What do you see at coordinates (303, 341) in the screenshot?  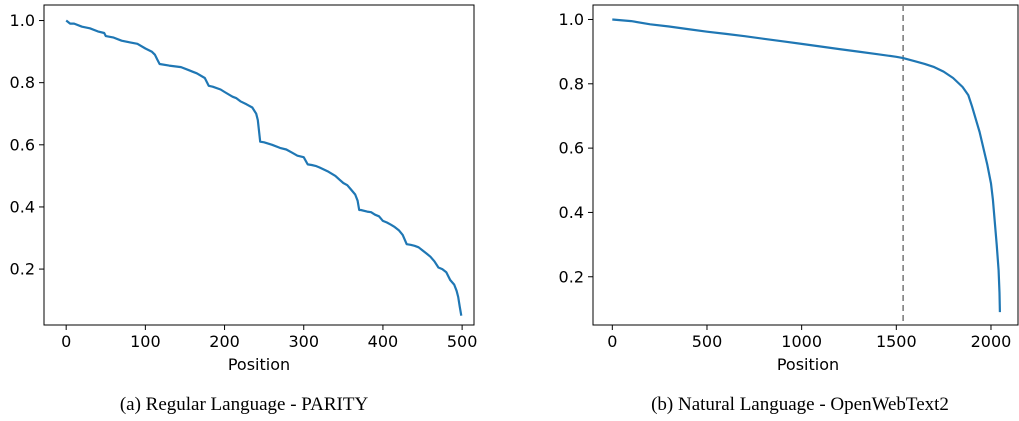 I see `chart-a-x-tick-label: 300` at bounding box center [303, 341].